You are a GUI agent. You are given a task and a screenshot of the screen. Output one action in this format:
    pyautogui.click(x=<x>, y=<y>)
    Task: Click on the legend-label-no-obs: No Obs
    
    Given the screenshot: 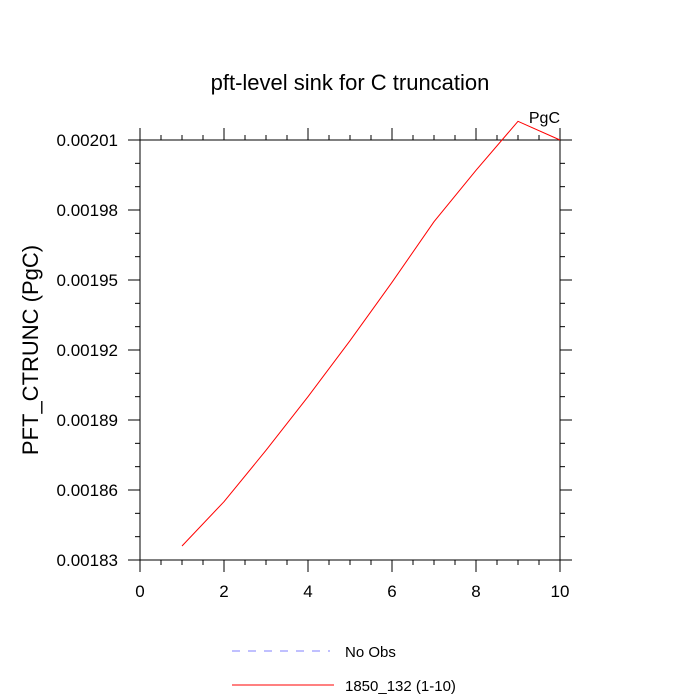 What is the action you would take?
    pyautogui.click(x=370, y=652)
    